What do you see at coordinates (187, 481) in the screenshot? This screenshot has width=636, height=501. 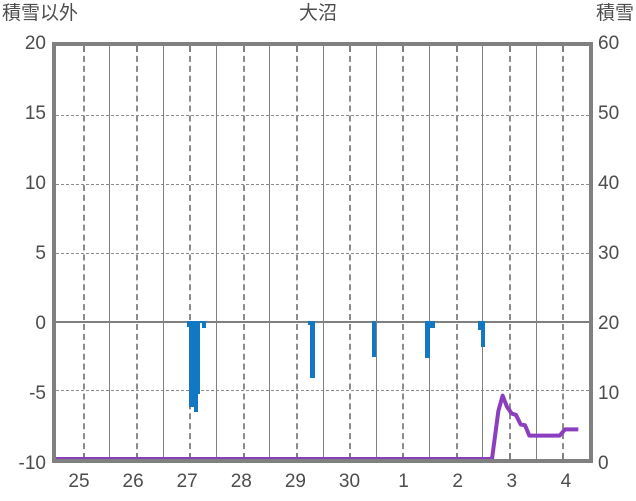 I see `x-axis-tick-27: 27` at bounding box center [187, 481].